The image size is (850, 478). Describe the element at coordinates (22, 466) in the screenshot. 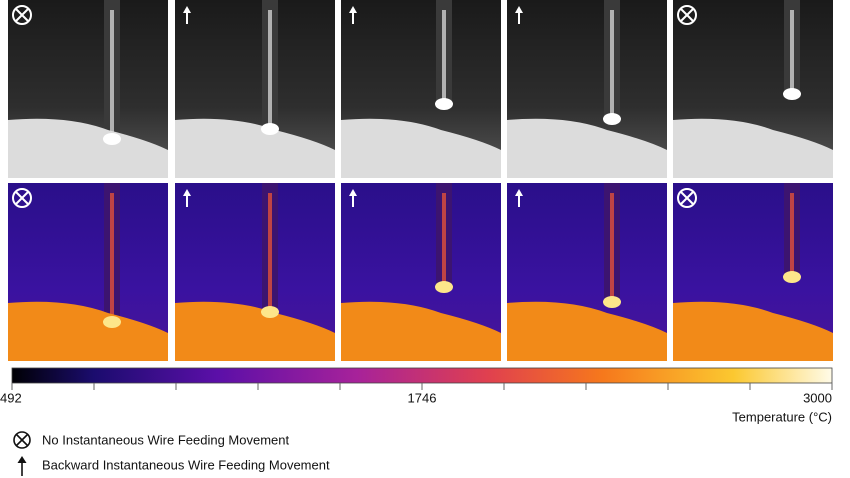

I see `legend-backward-icon` at that location.